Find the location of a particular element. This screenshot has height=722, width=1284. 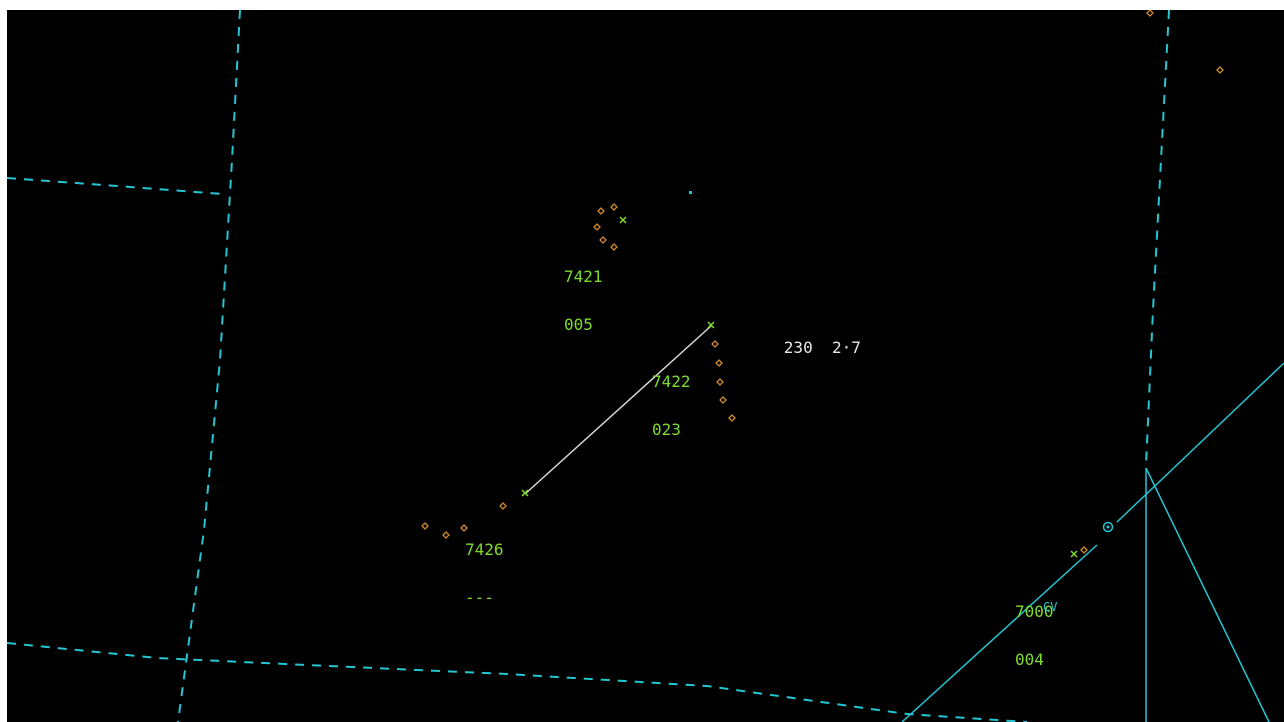

track-7426-altitude: --- is located at coordinates (479, 597).